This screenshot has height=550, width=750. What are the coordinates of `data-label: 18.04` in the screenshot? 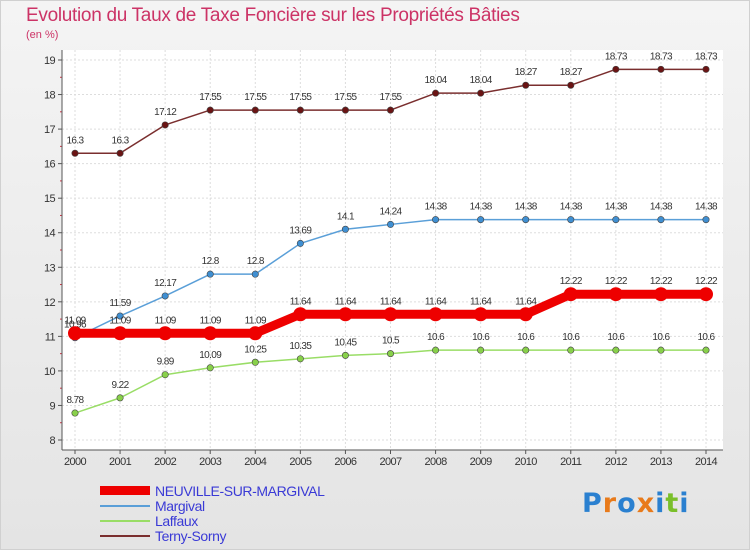 It's located at (481, 80).